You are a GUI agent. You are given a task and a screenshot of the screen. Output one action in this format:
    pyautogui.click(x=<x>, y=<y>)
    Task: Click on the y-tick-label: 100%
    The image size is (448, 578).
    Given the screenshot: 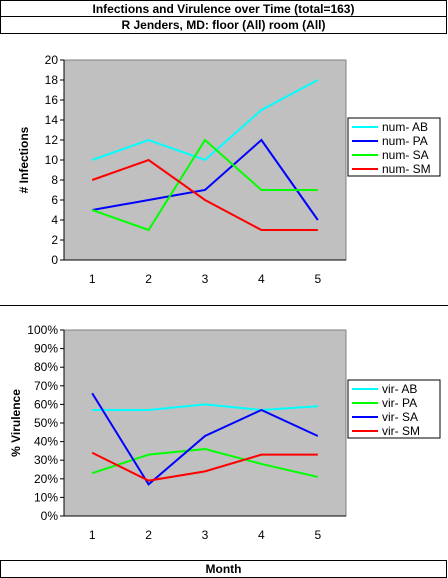 What is the action you would take?
    pyautogui.click(x=42, y=330)
    